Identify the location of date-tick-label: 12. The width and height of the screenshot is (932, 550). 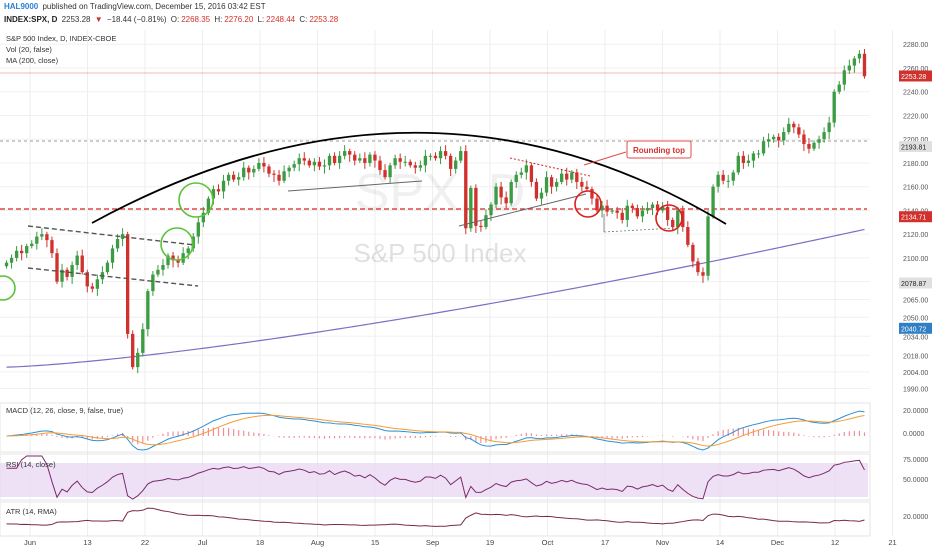
(835, 542).